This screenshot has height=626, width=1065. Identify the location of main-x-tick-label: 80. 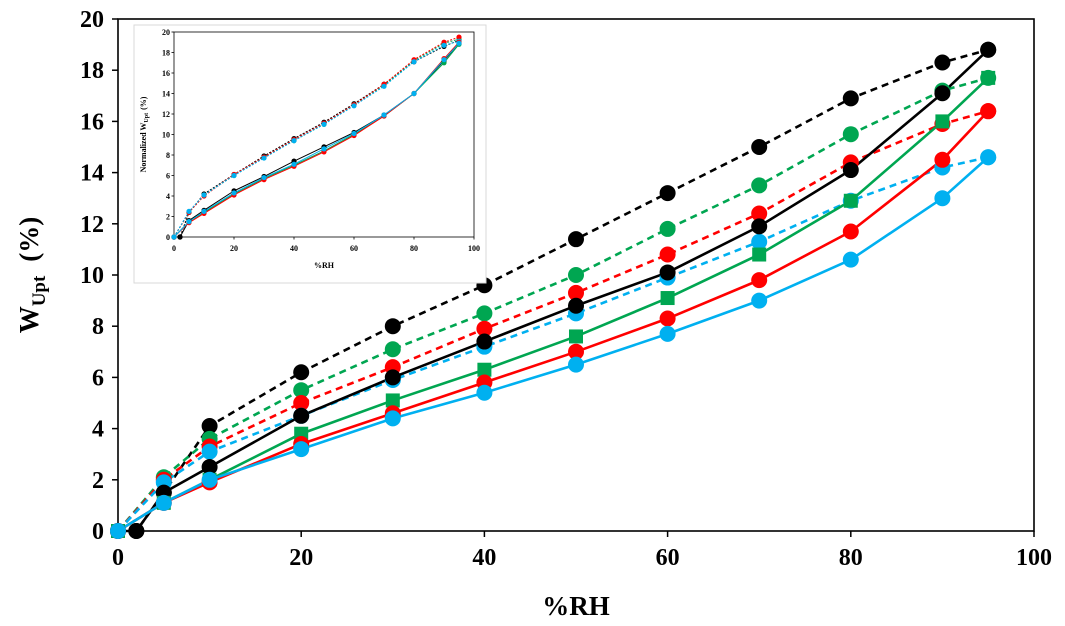
(851, 558).